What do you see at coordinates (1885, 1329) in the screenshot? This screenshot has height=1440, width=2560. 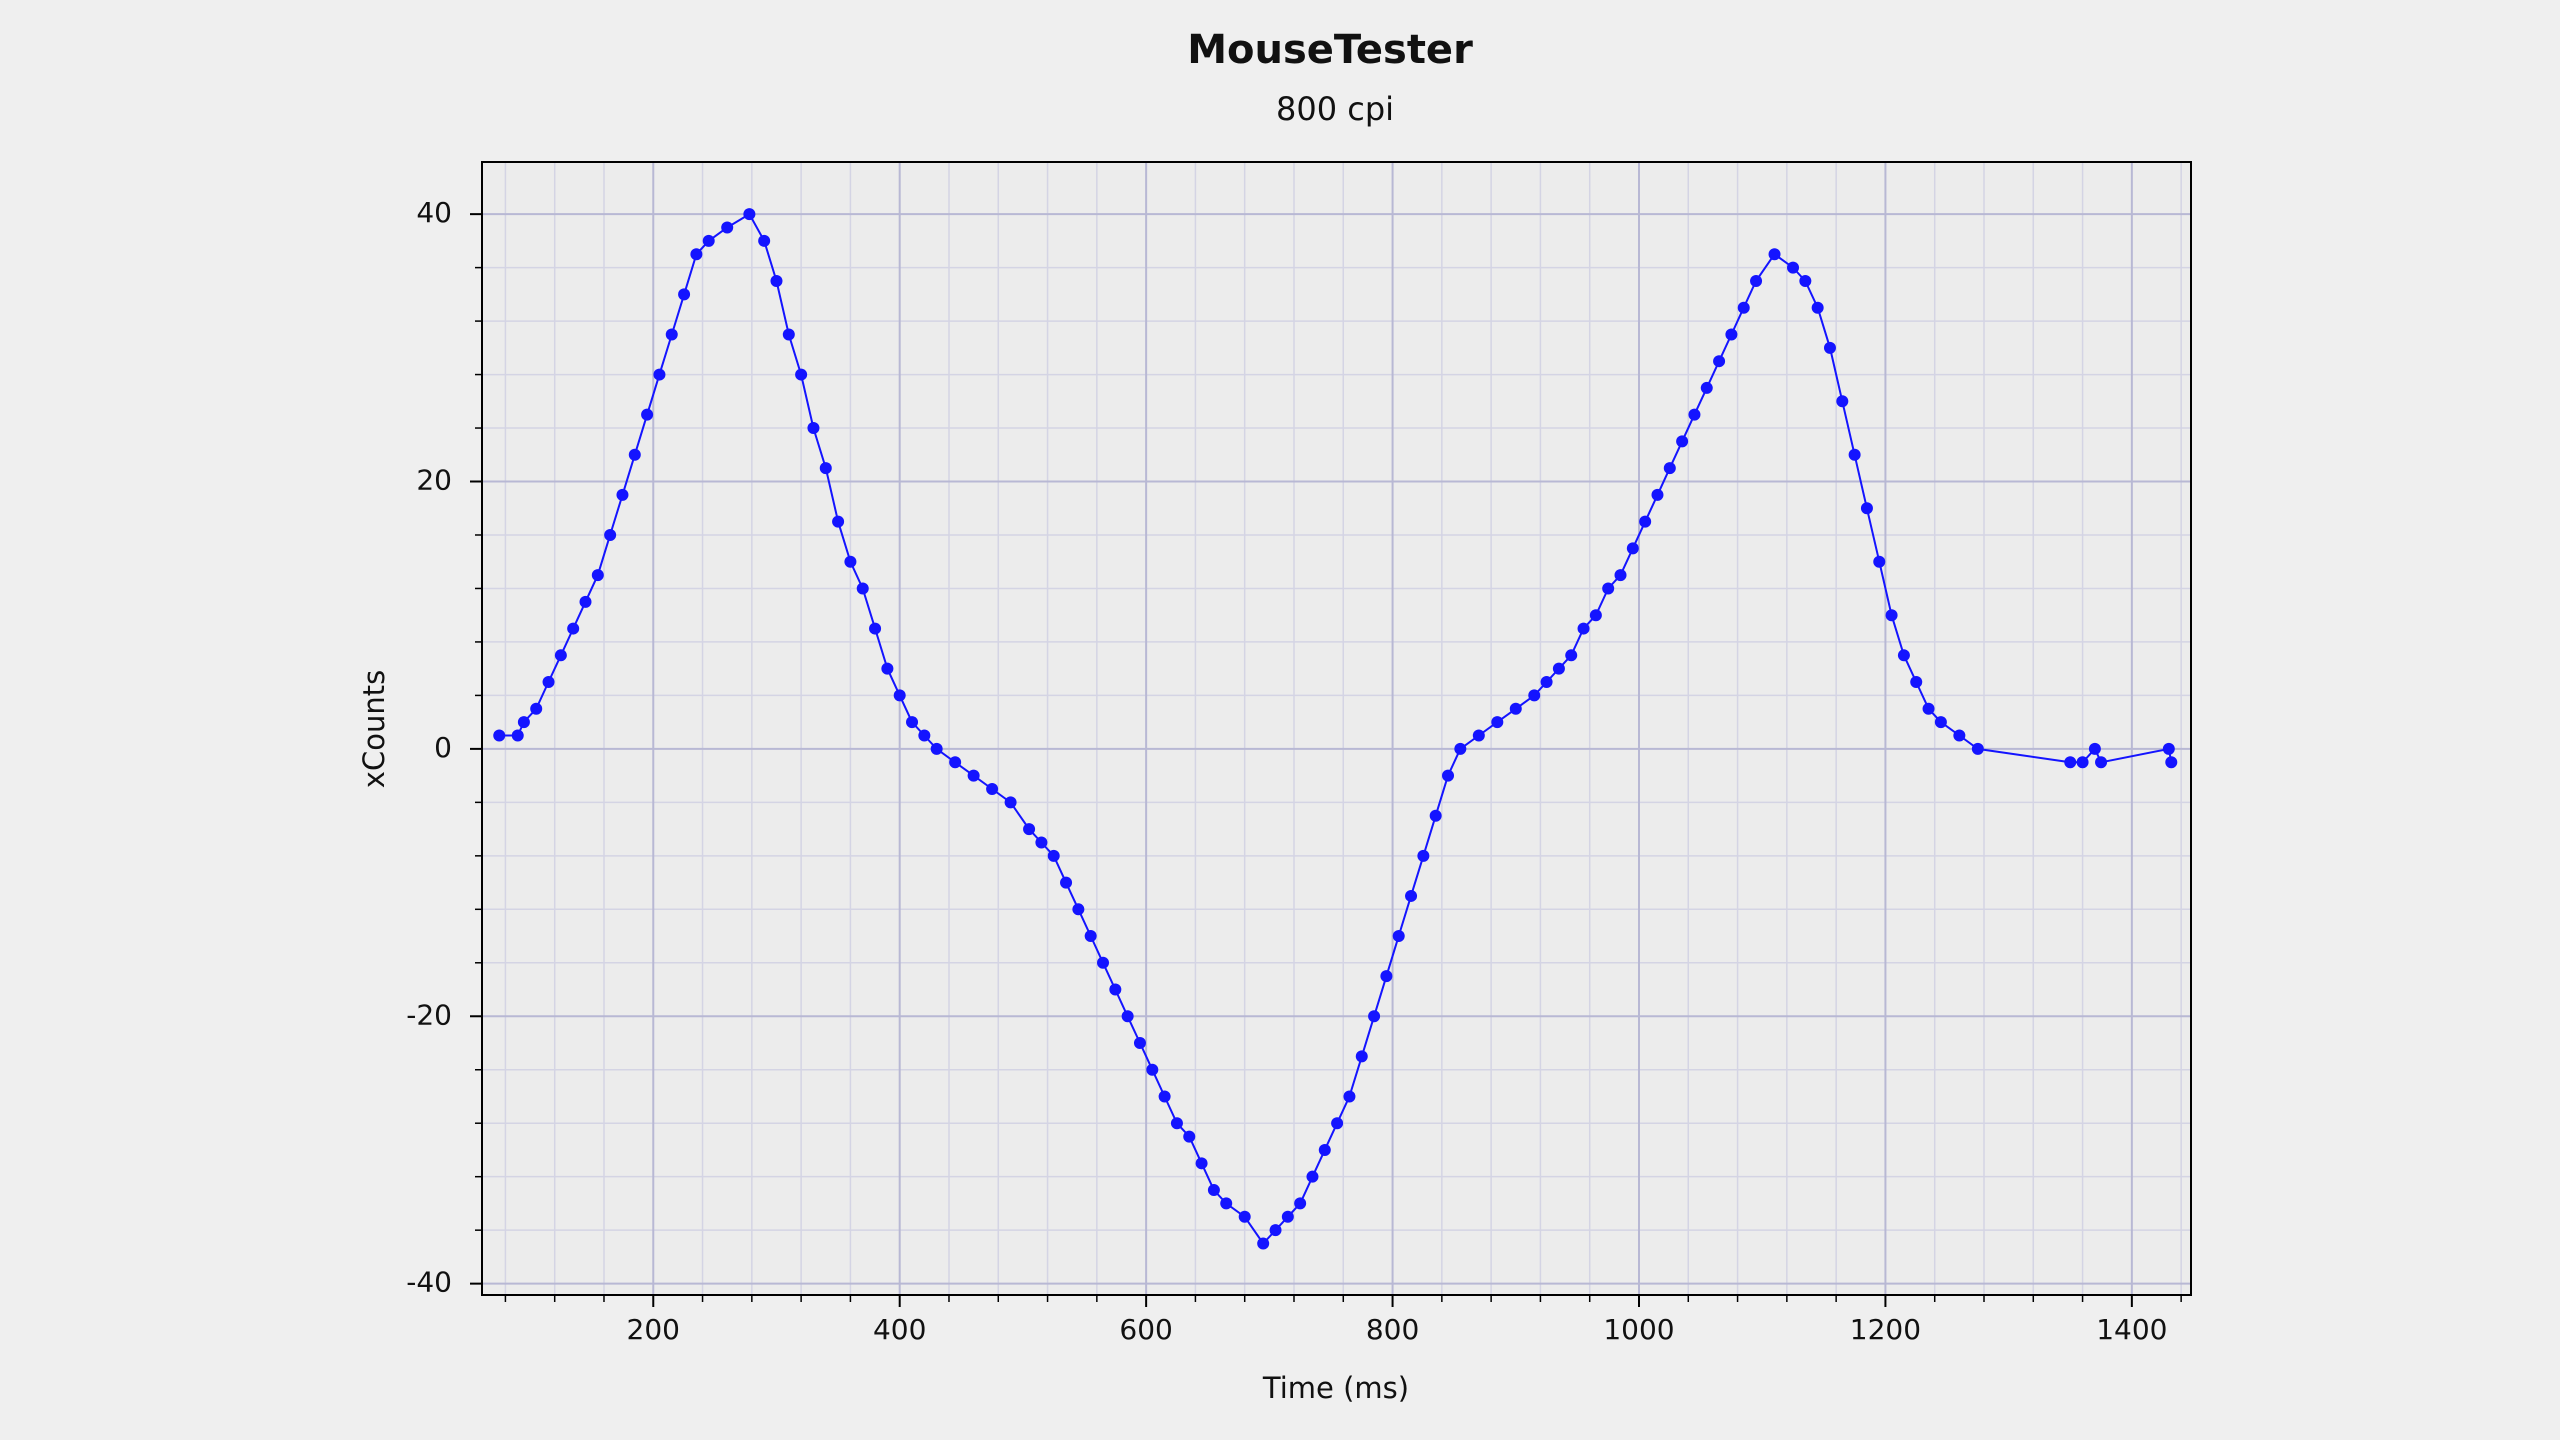 I see `x-tick-label: 1200` at bounding box center [1885, 1329].